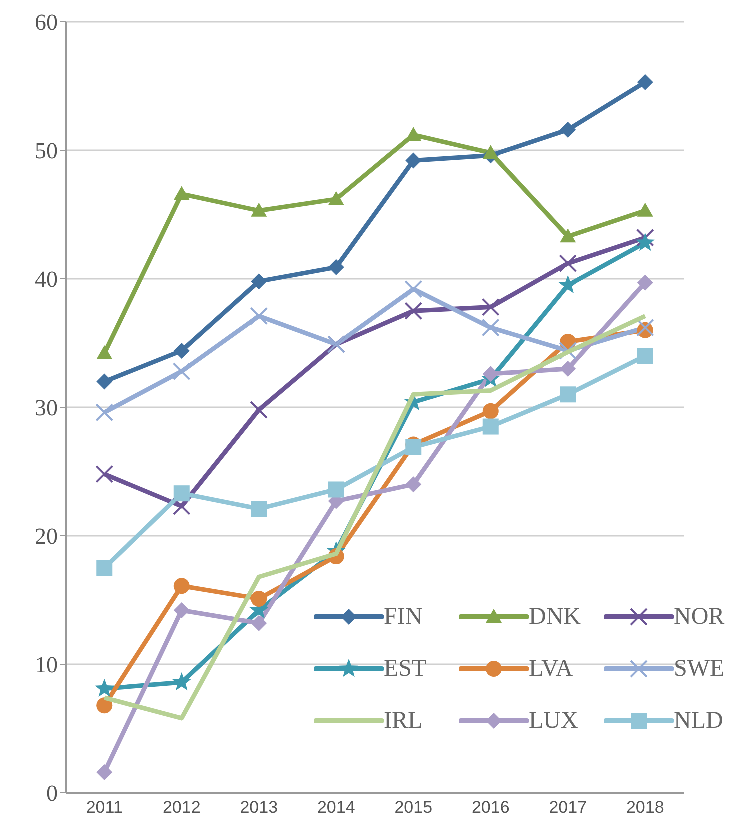 The width and height of the screenshot is (744, 828). Describe the element at coordinates (403, 617) in the screenshot. I see `legend-label: FIN` at that location.